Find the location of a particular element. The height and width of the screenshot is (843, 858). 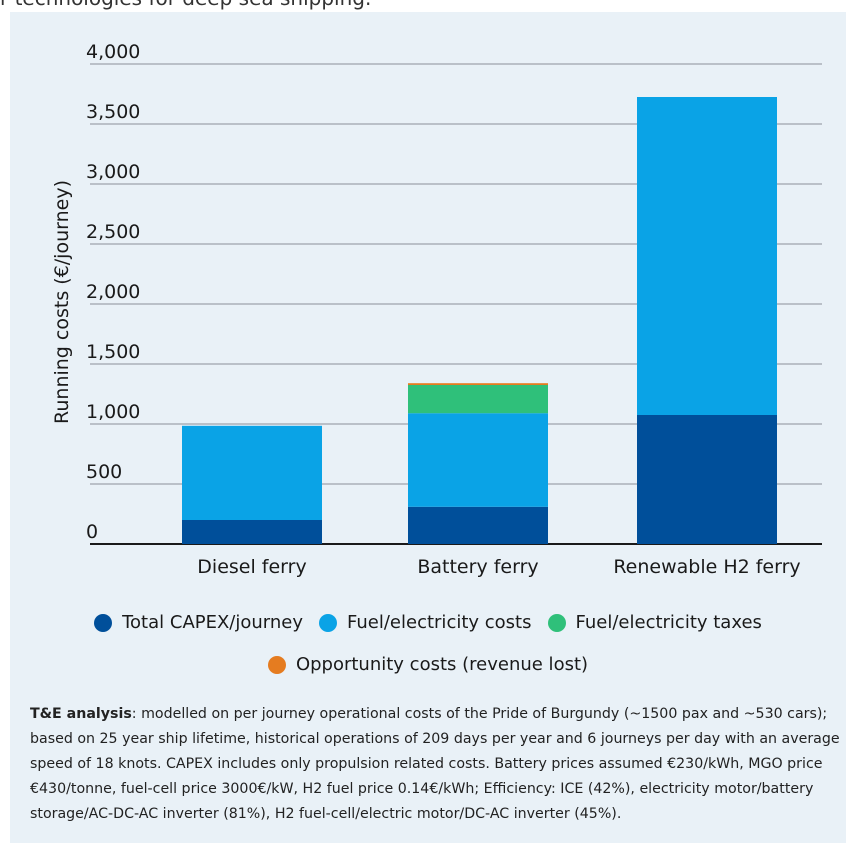

legend-dot-opportunity is located at coordinates (276, 664).